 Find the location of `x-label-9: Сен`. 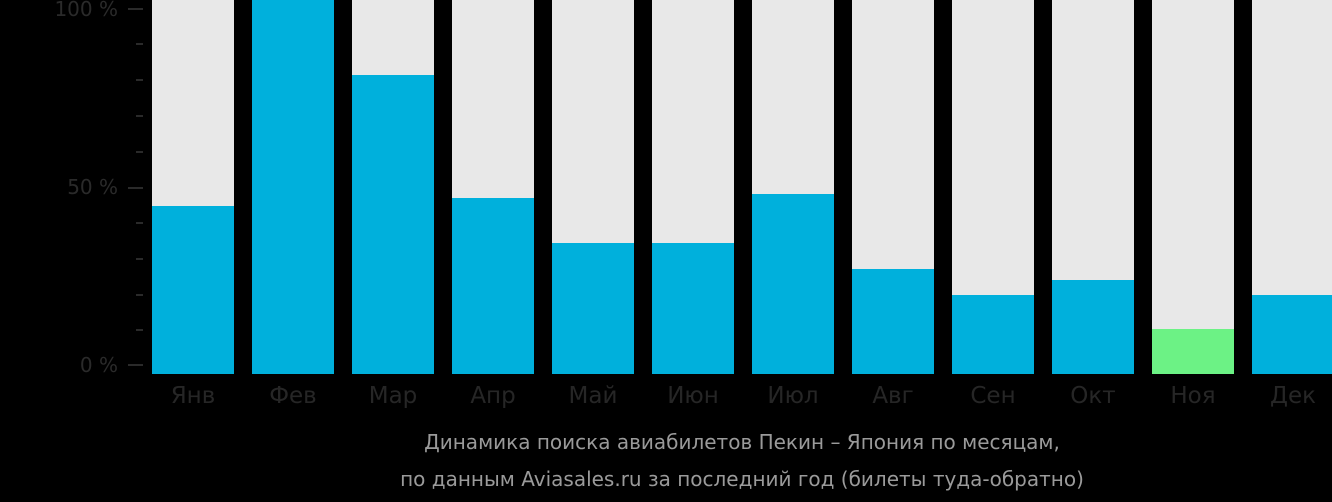

x-label-9: Сен is located at coordinates (993, 396).